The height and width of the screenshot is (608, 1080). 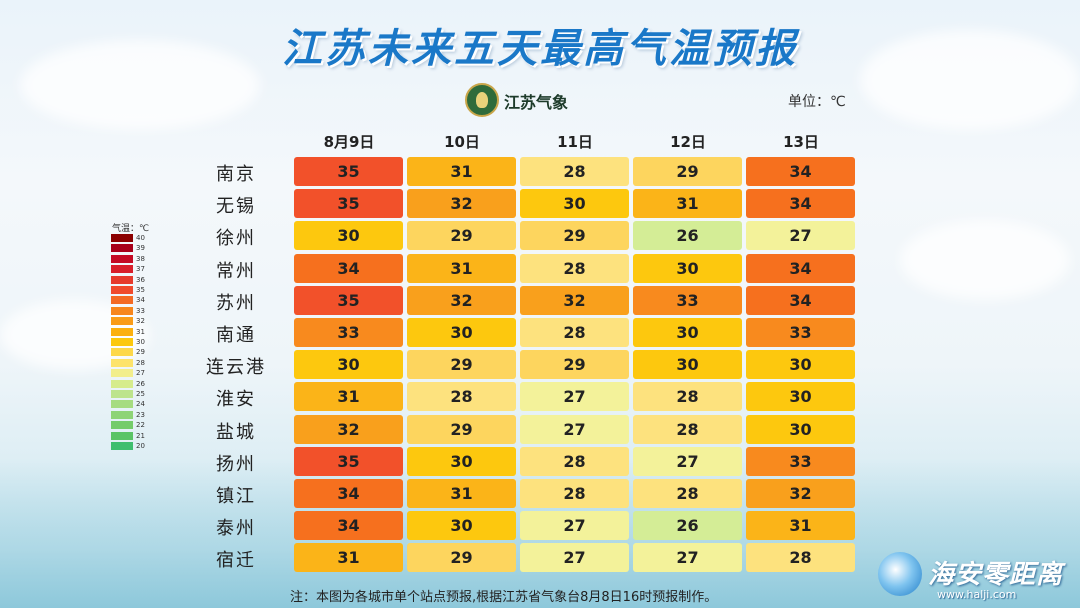 I want to click on legend-label: 27, so click(x=140, y=373).